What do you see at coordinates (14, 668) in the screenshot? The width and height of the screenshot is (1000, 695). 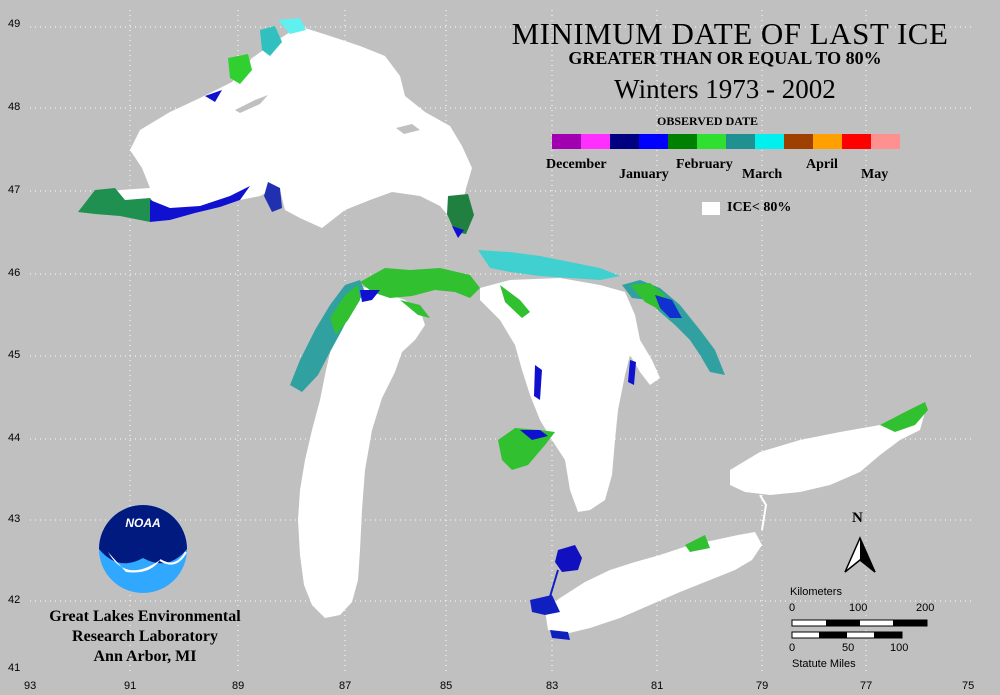 I see `lat-tick-41: 41` at bounding box center [14, 668].